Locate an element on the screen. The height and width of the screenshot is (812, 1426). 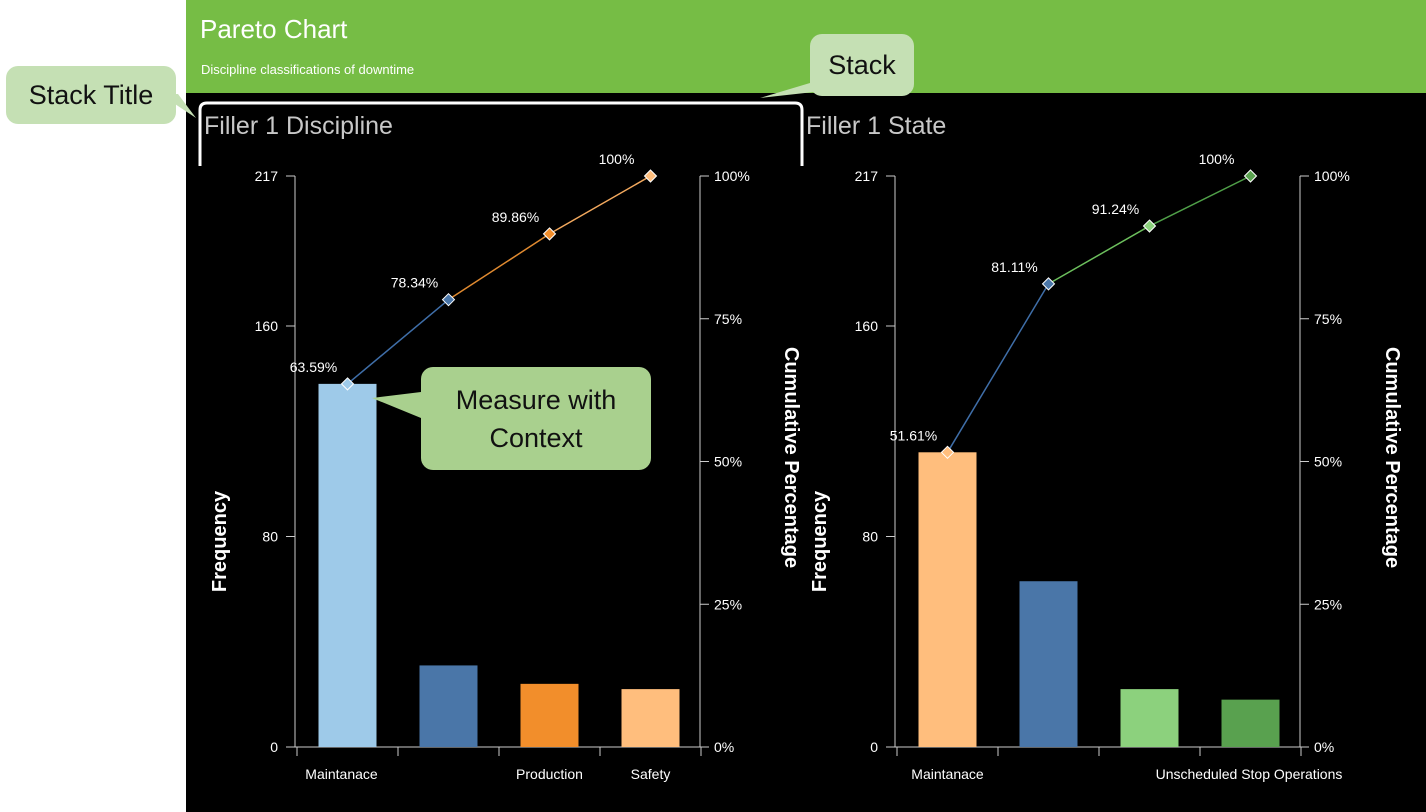
x-tick-label: Production is located at coordinates (549, 774).